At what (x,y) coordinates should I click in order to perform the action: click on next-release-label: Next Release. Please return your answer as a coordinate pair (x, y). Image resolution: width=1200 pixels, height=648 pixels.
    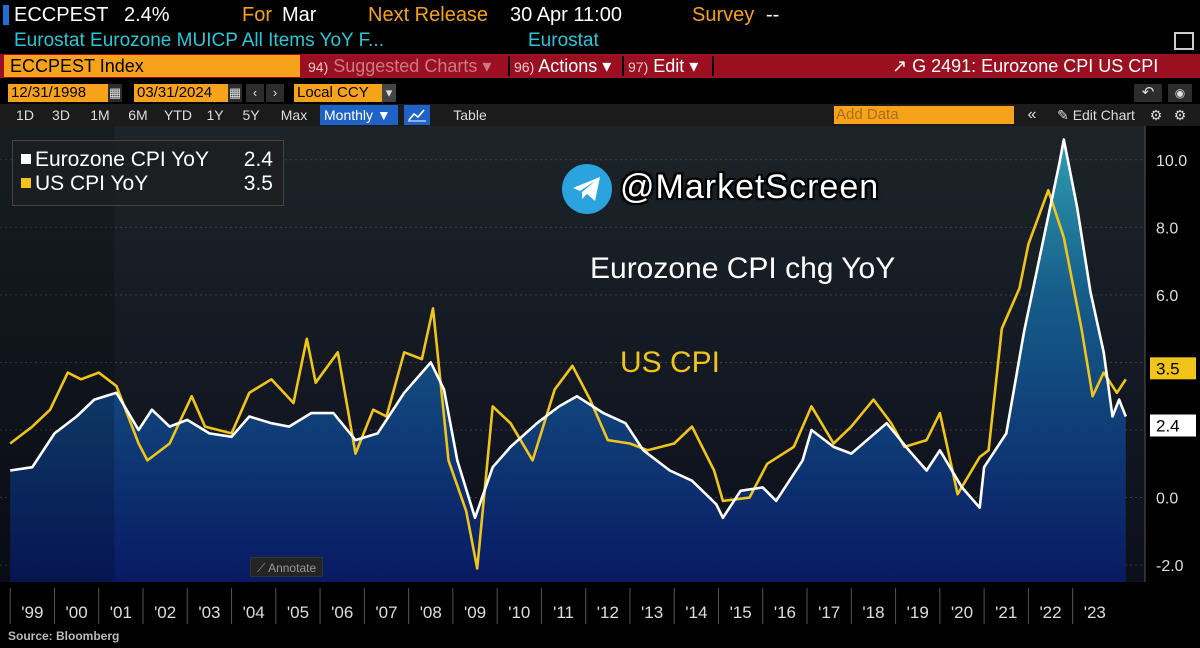
    Looking at the image, I should click on (428, 15).